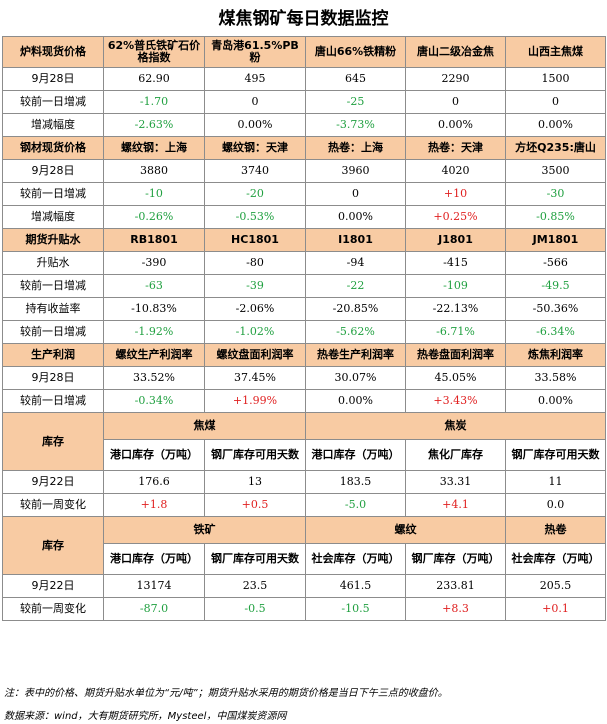  What do you see at coordinates (255, 559) in the screenshot?
I see `column-header: 钢厂库存可用天数` at bounding box center [255, 559].